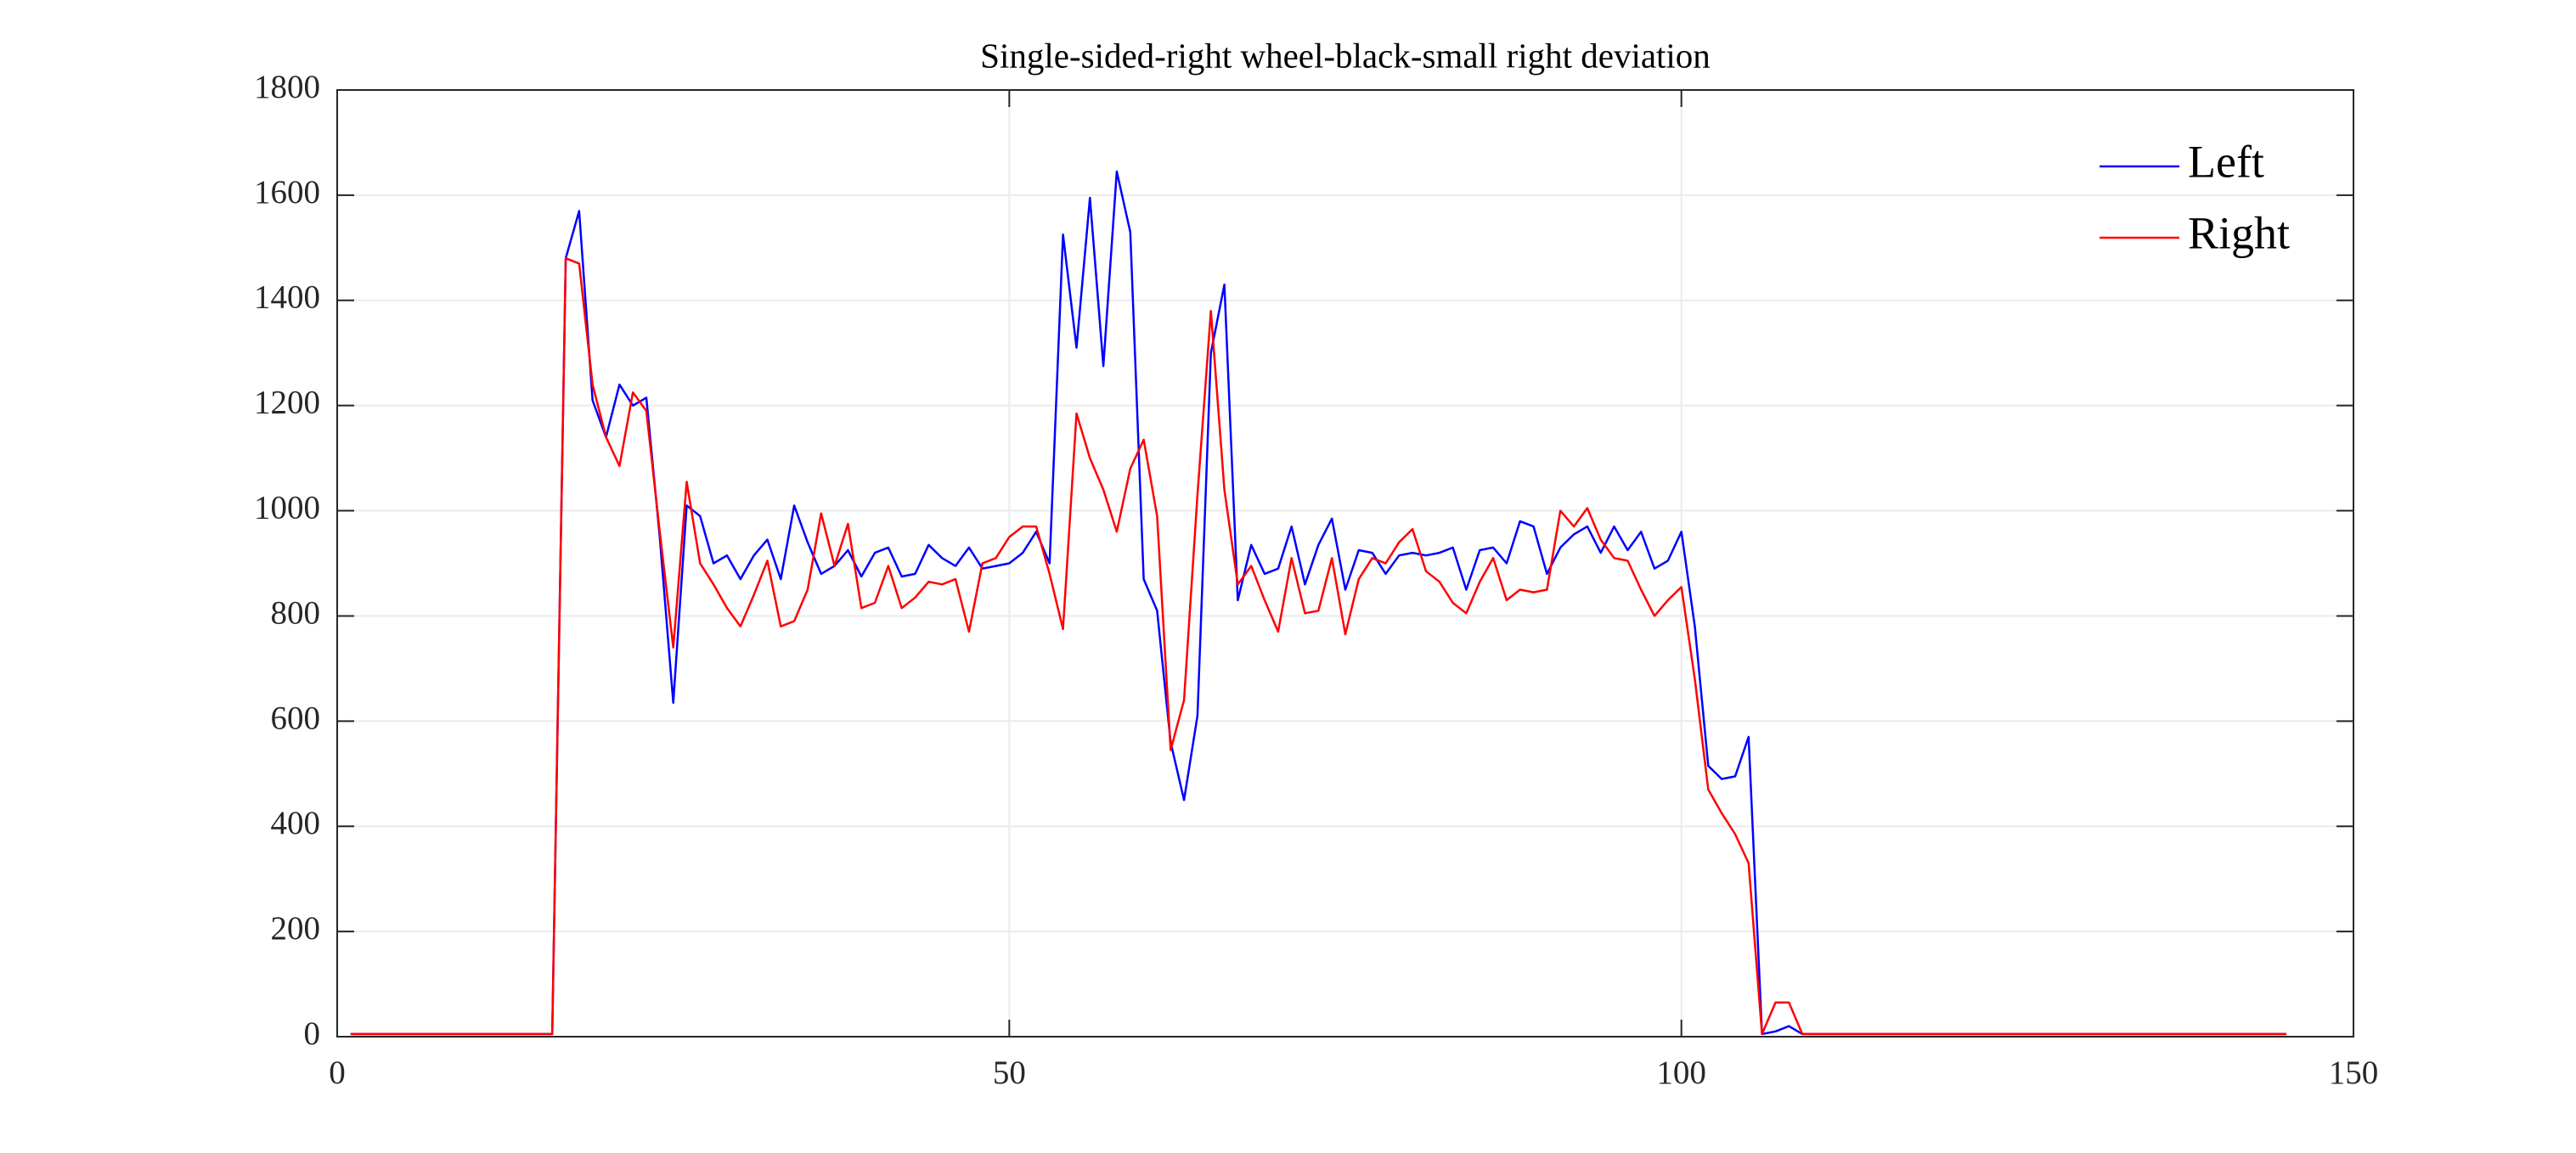  Describe the element at coordinates (287, 508) in the screenshot. I see `y-tick-label: 1000` at that location.